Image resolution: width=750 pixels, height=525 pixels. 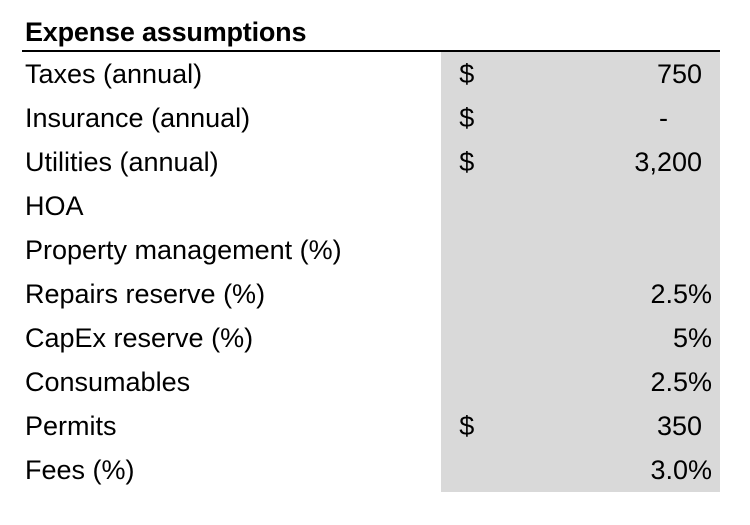 What do you see at coordinates (371, 33) in the screenshot?
I see `table-header: Expense assumptions` at bounding box center [371, 33].